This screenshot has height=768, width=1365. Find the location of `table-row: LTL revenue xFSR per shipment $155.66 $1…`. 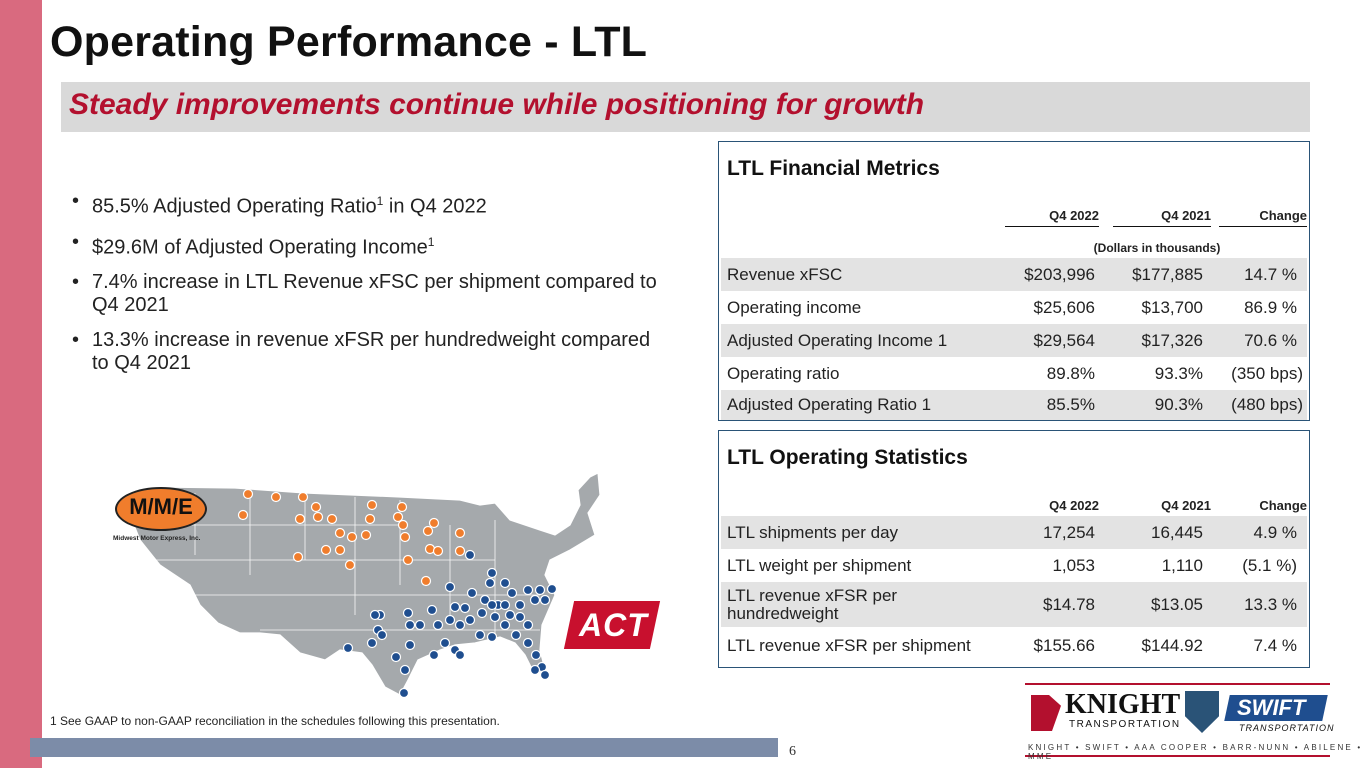

table-row: LTL revenue xFSR per shipment $155.66 $1… is located at coordinates (1012, 645).